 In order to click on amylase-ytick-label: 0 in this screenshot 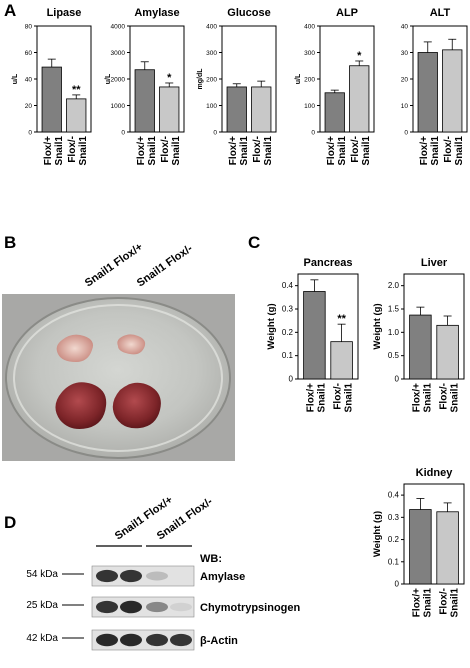, I will do `click(123, 133)`.